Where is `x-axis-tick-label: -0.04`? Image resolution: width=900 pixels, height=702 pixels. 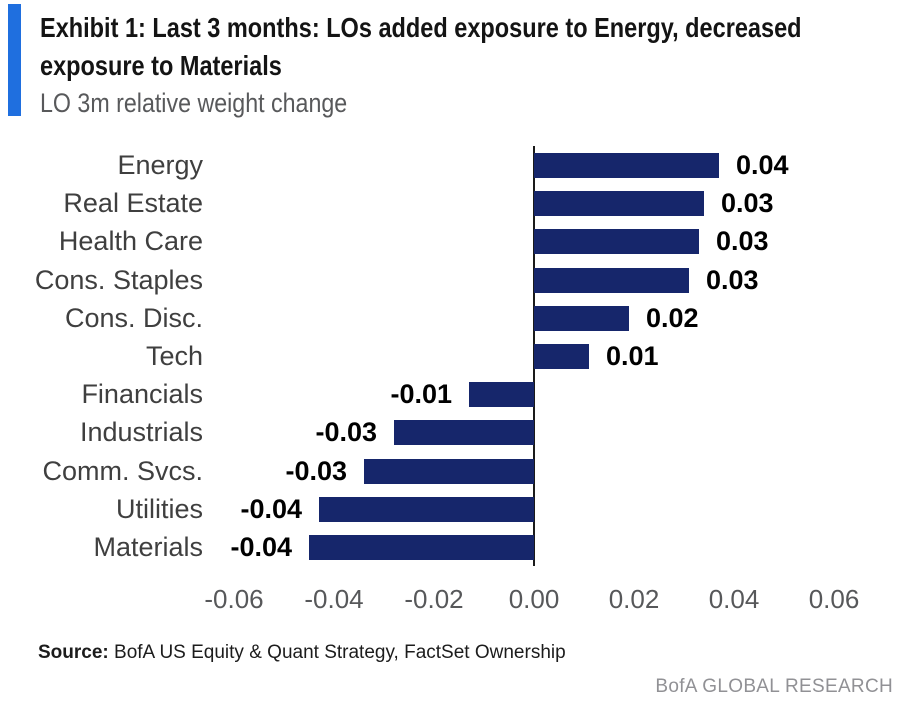
x-axis-tick-label: -0.04 is located at coordinates (334, 599).